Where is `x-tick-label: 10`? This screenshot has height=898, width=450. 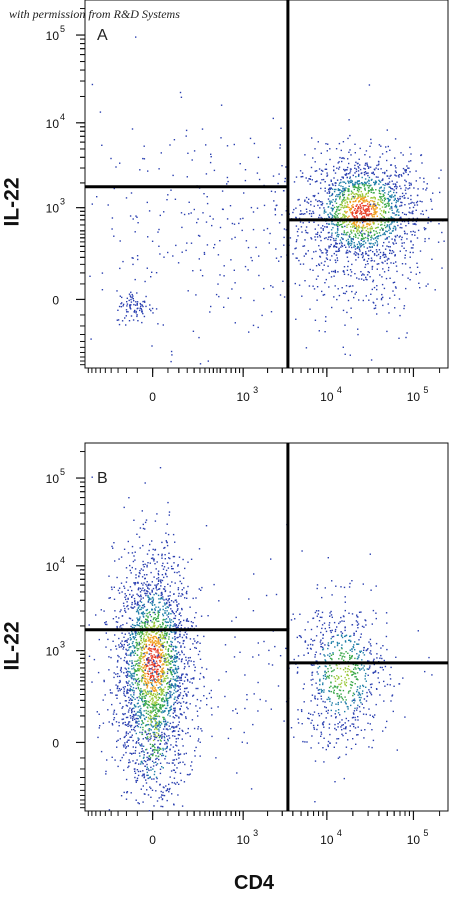
x-tick-label: 10 is located at coordinates (243, 397).